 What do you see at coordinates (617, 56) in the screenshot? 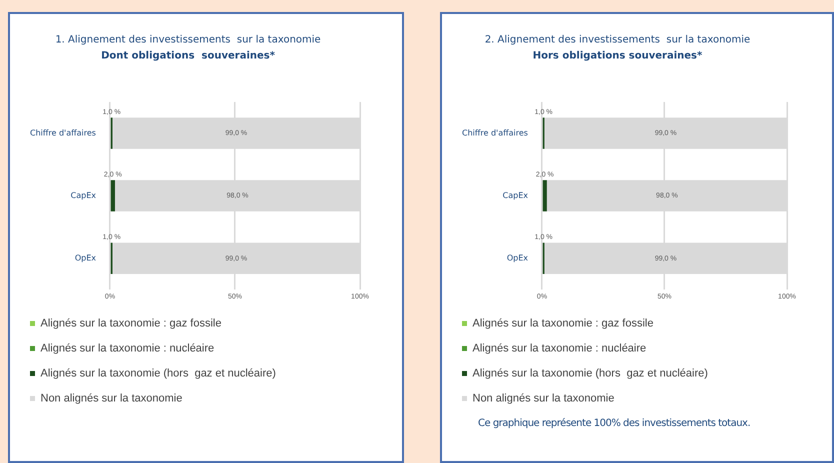
I see `chart-subtitle: Hors obligations souveraines*` at bounding box center [617, 56].